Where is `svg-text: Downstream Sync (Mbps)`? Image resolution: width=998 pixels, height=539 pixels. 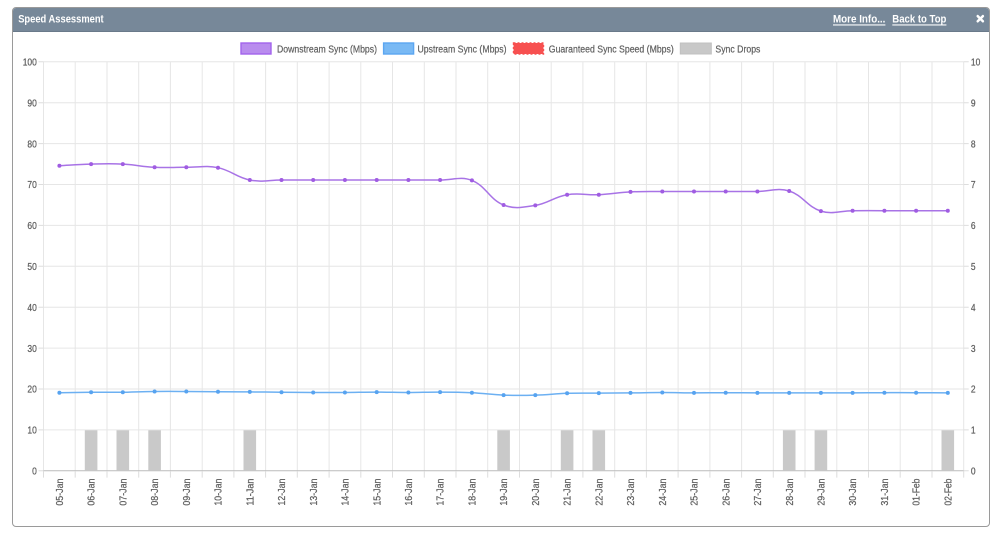
svg-text: Downstream Sync (Mbps) is located at coordinates (327, 50).